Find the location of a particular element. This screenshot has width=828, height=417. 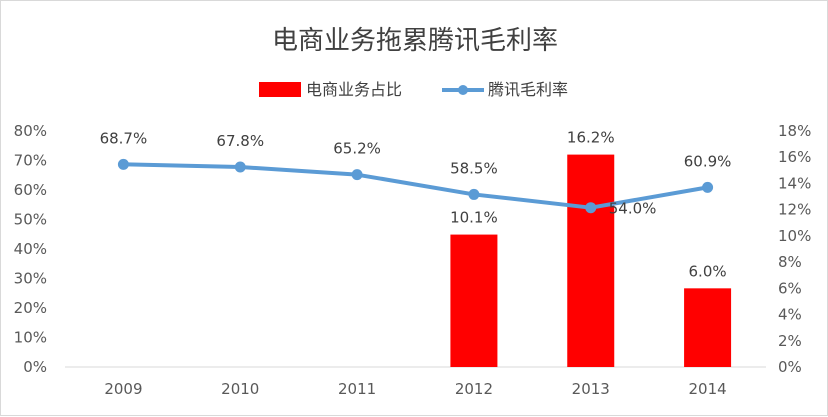

left-axis: 0% 10% 20% 30% 40% 50% 60% 70% 80% is located at coordinates (30, 249).